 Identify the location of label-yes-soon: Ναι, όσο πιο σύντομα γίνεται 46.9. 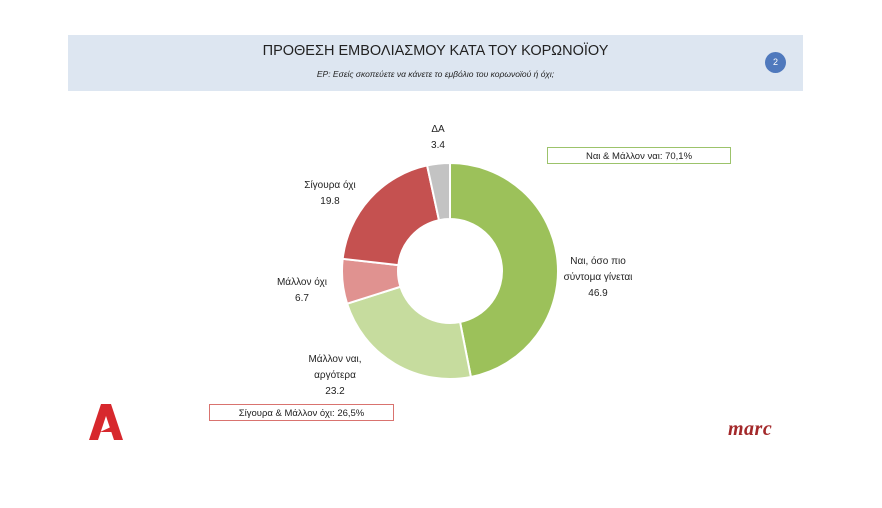
(598, 278).